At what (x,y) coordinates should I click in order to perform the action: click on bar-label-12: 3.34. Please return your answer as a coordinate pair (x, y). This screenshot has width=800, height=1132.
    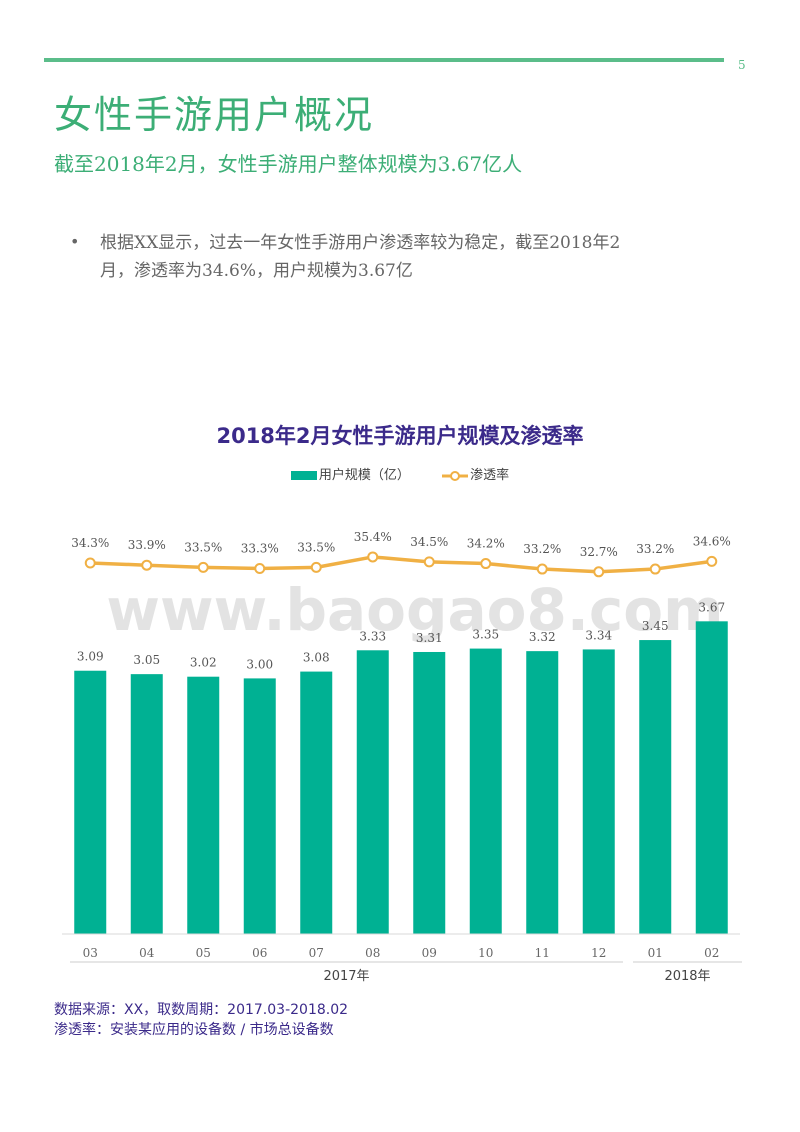
    Looking at the image, I should click on (598, 635).